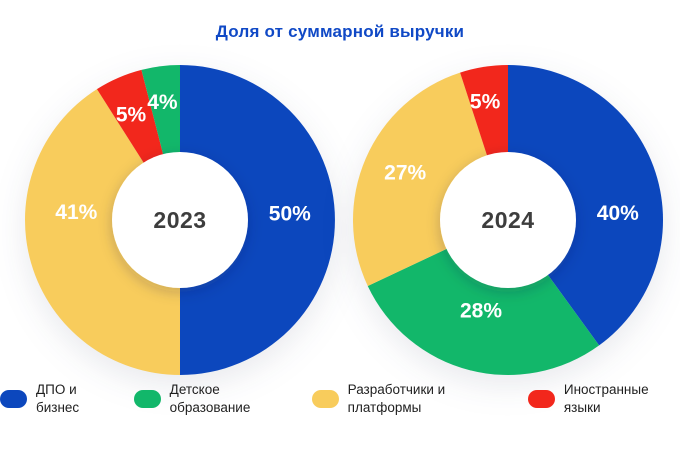 This screenshot has height=453, width=680. I want to click on donut-center-year: 2023, so click(179, 220).